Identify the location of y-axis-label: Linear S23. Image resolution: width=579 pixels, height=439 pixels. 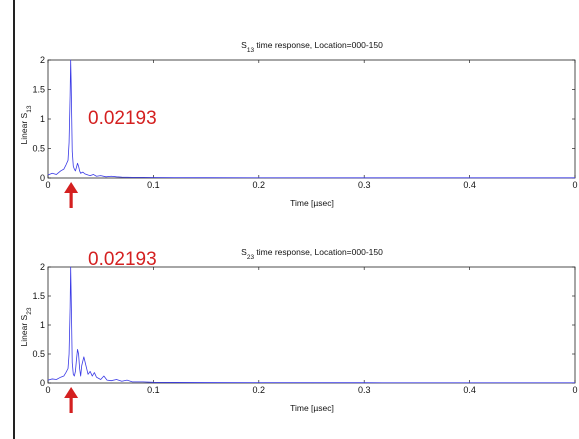
(26, 326).